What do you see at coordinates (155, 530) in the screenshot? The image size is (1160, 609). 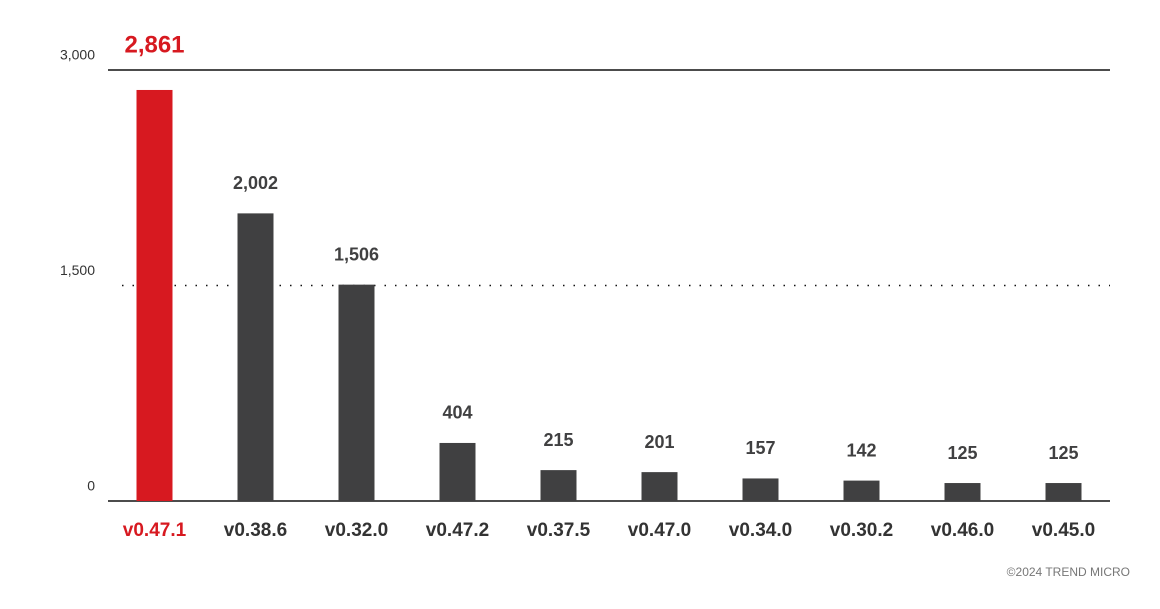 I see `x-tick-label: v0.47.1` at bounding box center [155, 530].